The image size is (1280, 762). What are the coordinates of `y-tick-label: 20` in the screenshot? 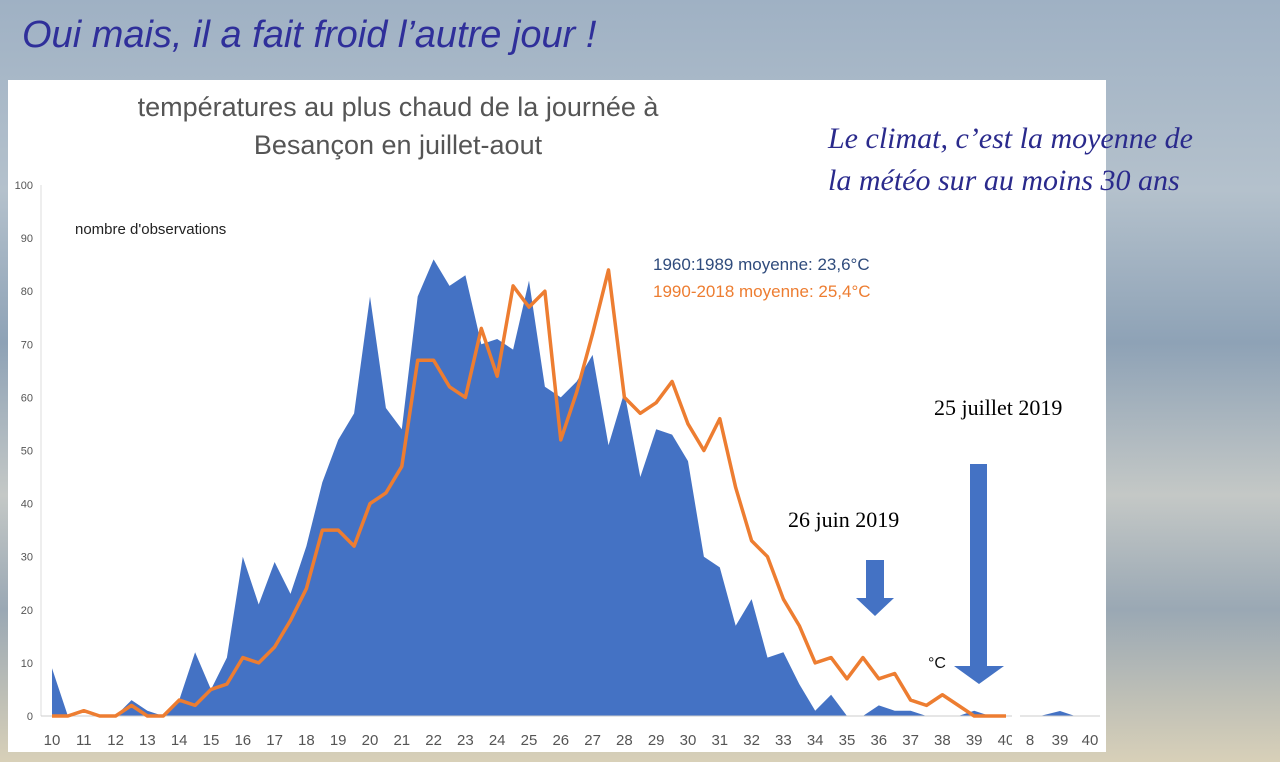 It's located at (27, 611).